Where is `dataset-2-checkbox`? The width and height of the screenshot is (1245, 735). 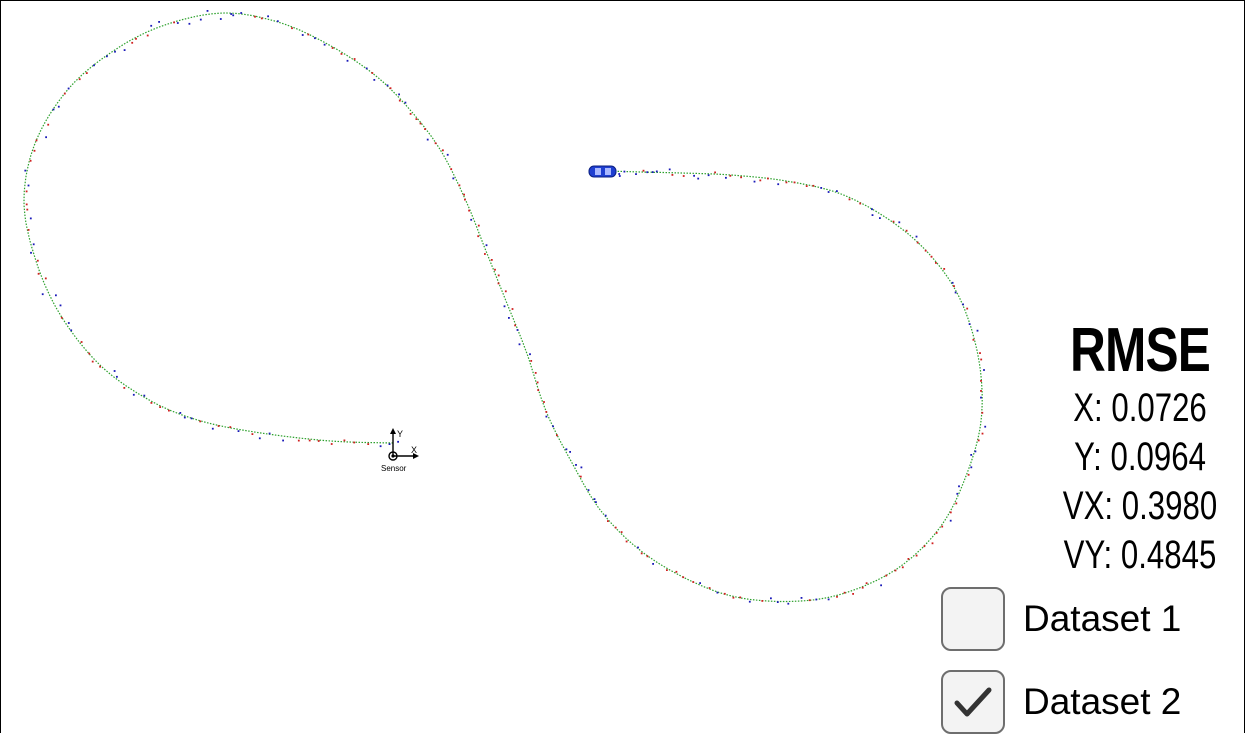 dataset-2-checkbox is located at coordinates (973, 702).